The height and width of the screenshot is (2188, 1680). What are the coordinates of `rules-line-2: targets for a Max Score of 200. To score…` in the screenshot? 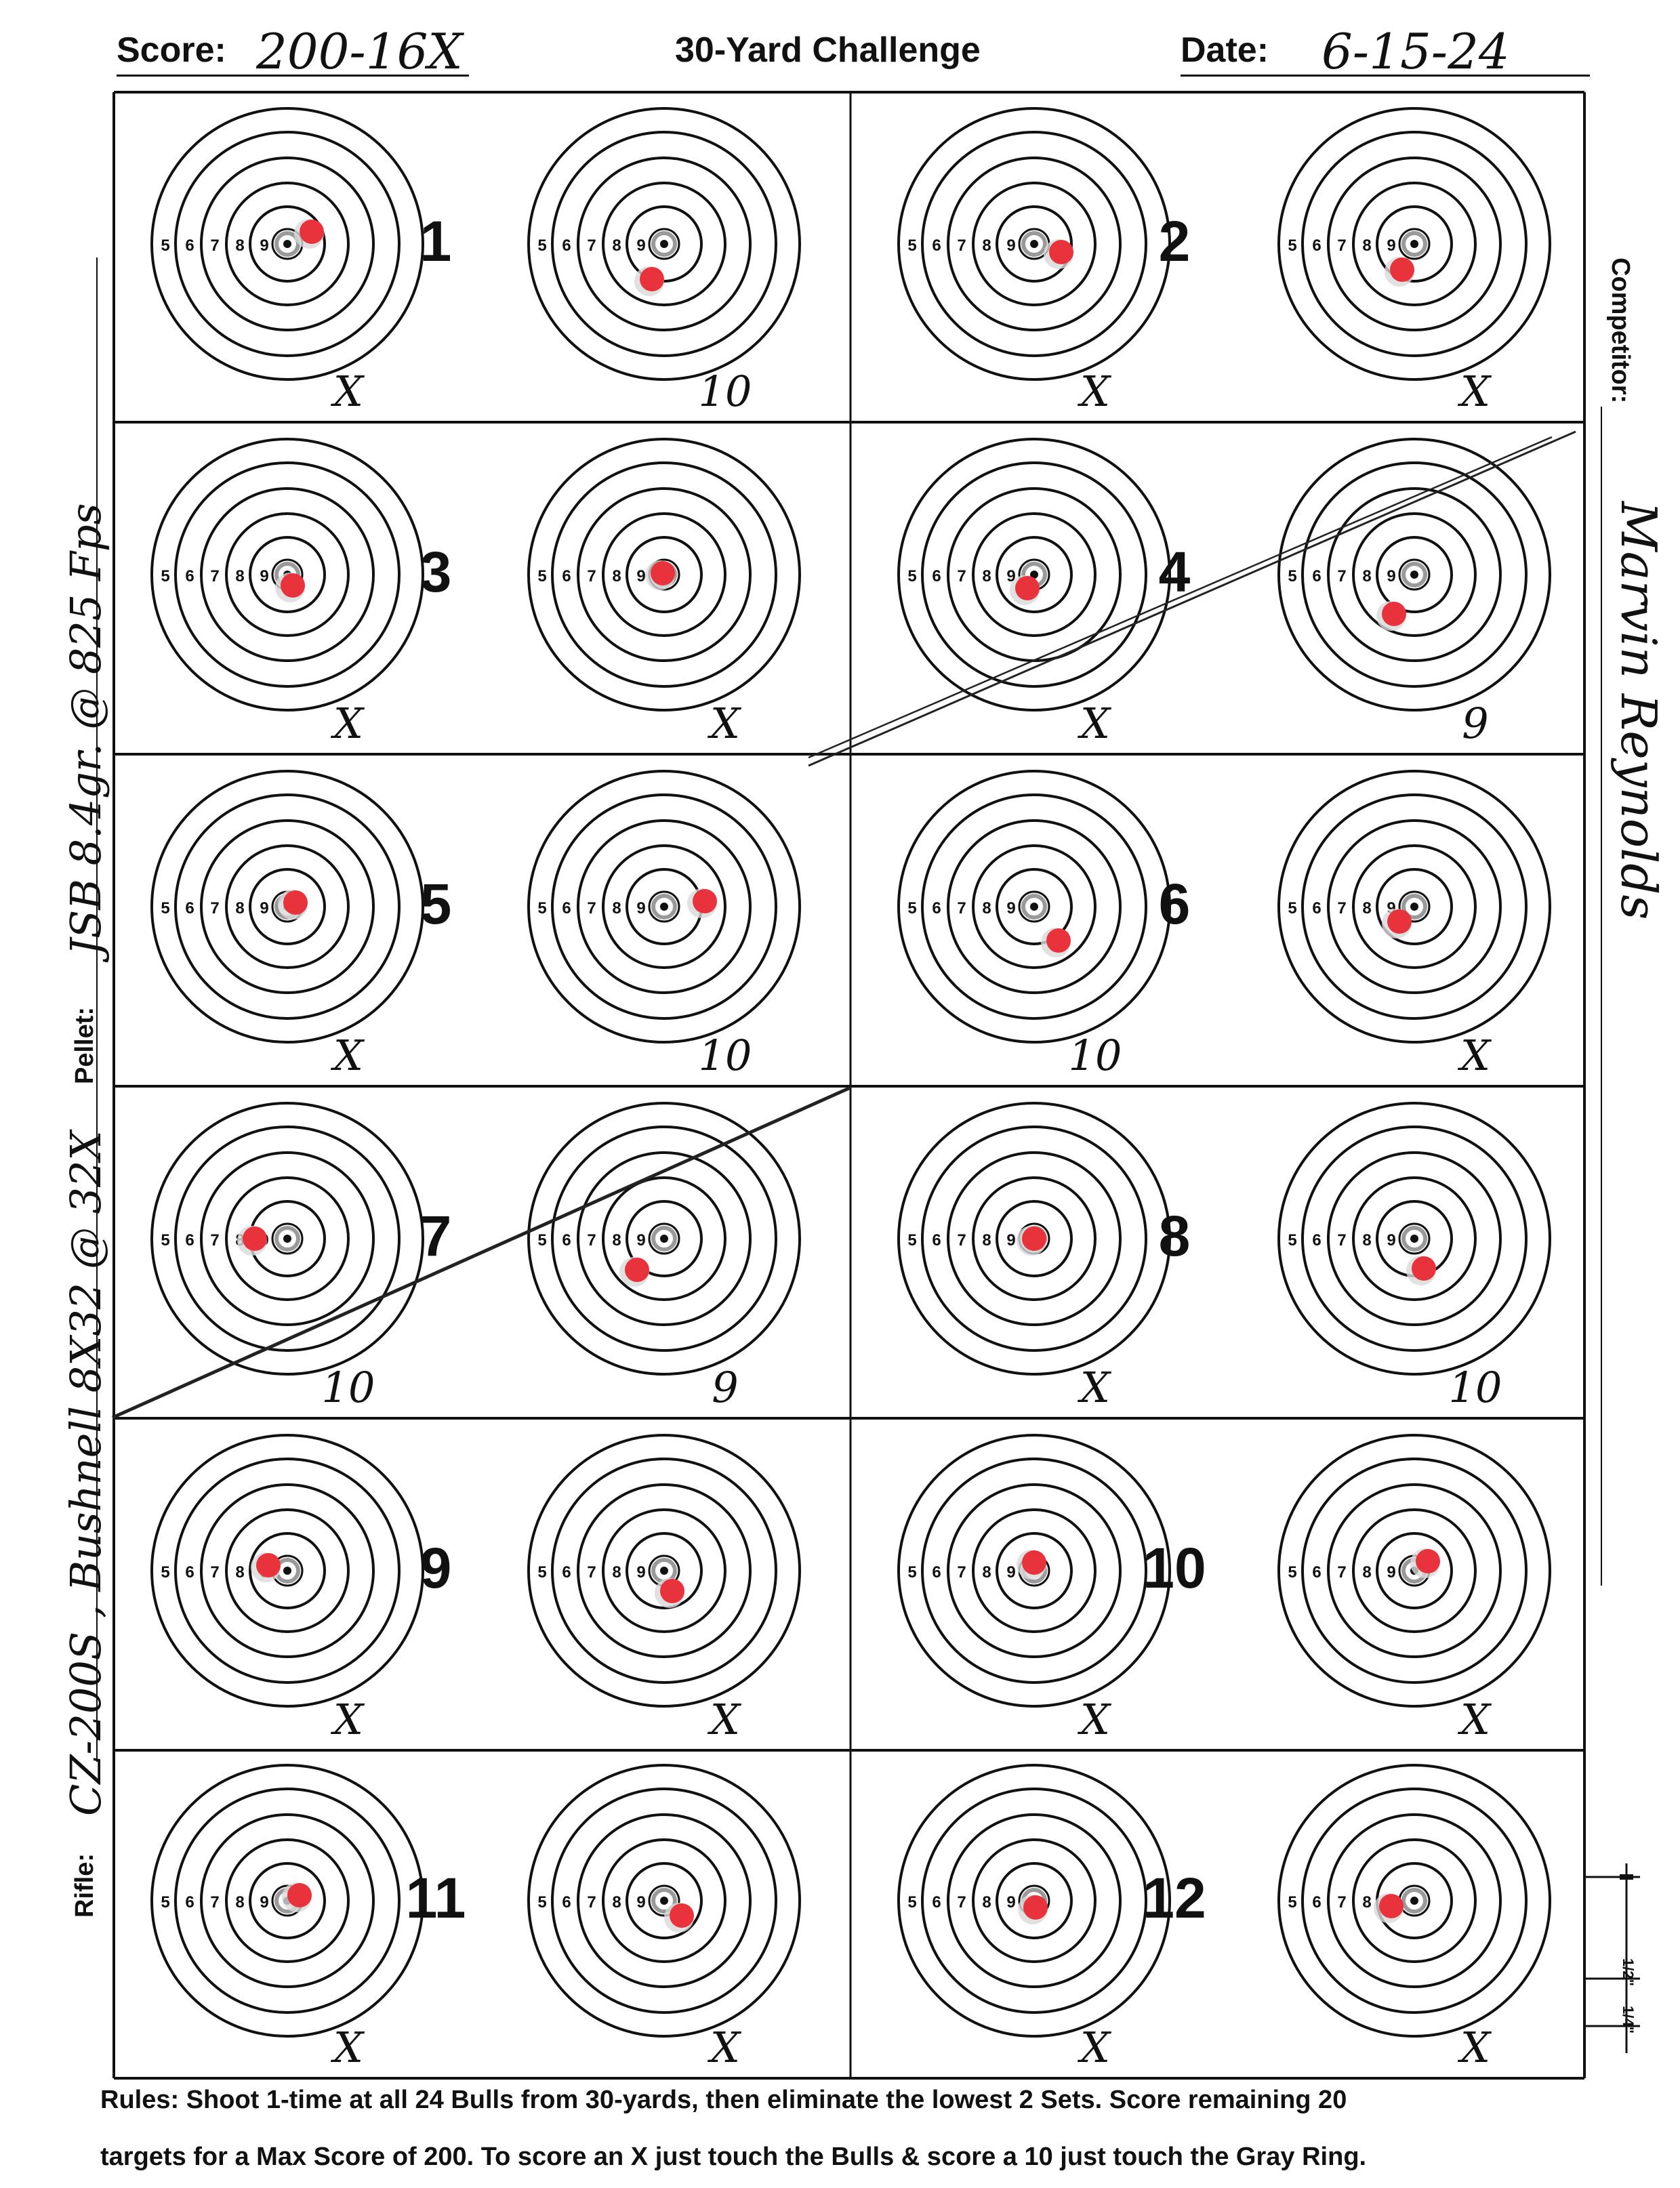 It's located at (734, 2157).